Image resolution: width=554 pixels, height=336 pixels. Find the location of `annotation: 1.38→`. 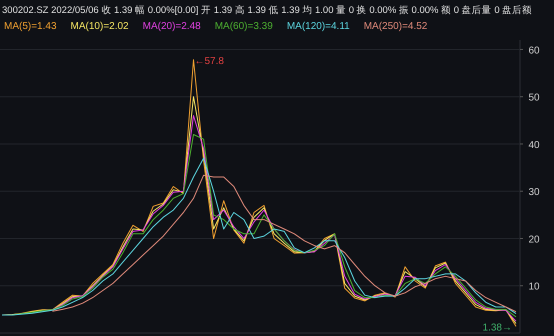

annotation: 1.38→ is located at coordinates (497, 328).